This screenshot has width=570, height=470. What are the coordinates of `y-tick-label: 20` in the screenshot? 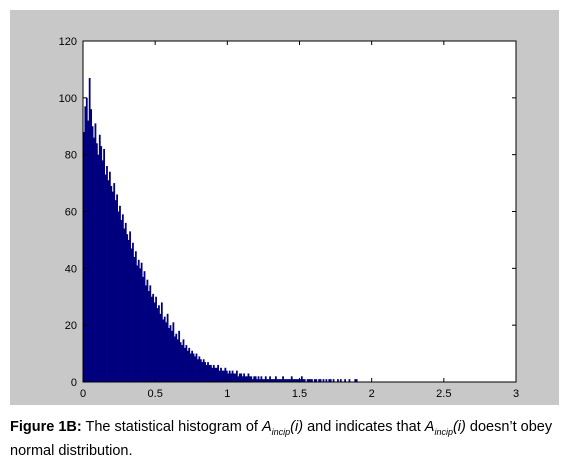 It's located at (71, 326).